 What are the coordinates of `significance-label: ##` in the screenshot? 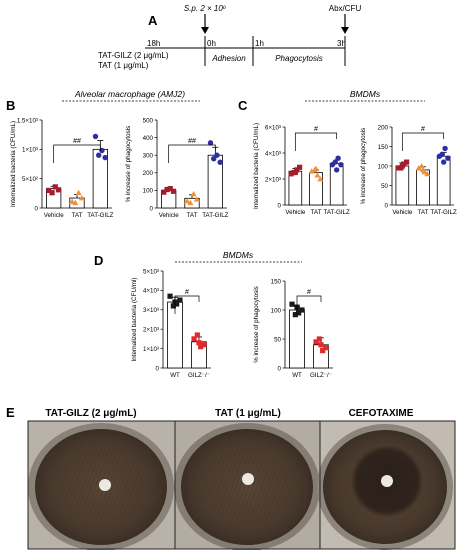 It's located at (192, 141).